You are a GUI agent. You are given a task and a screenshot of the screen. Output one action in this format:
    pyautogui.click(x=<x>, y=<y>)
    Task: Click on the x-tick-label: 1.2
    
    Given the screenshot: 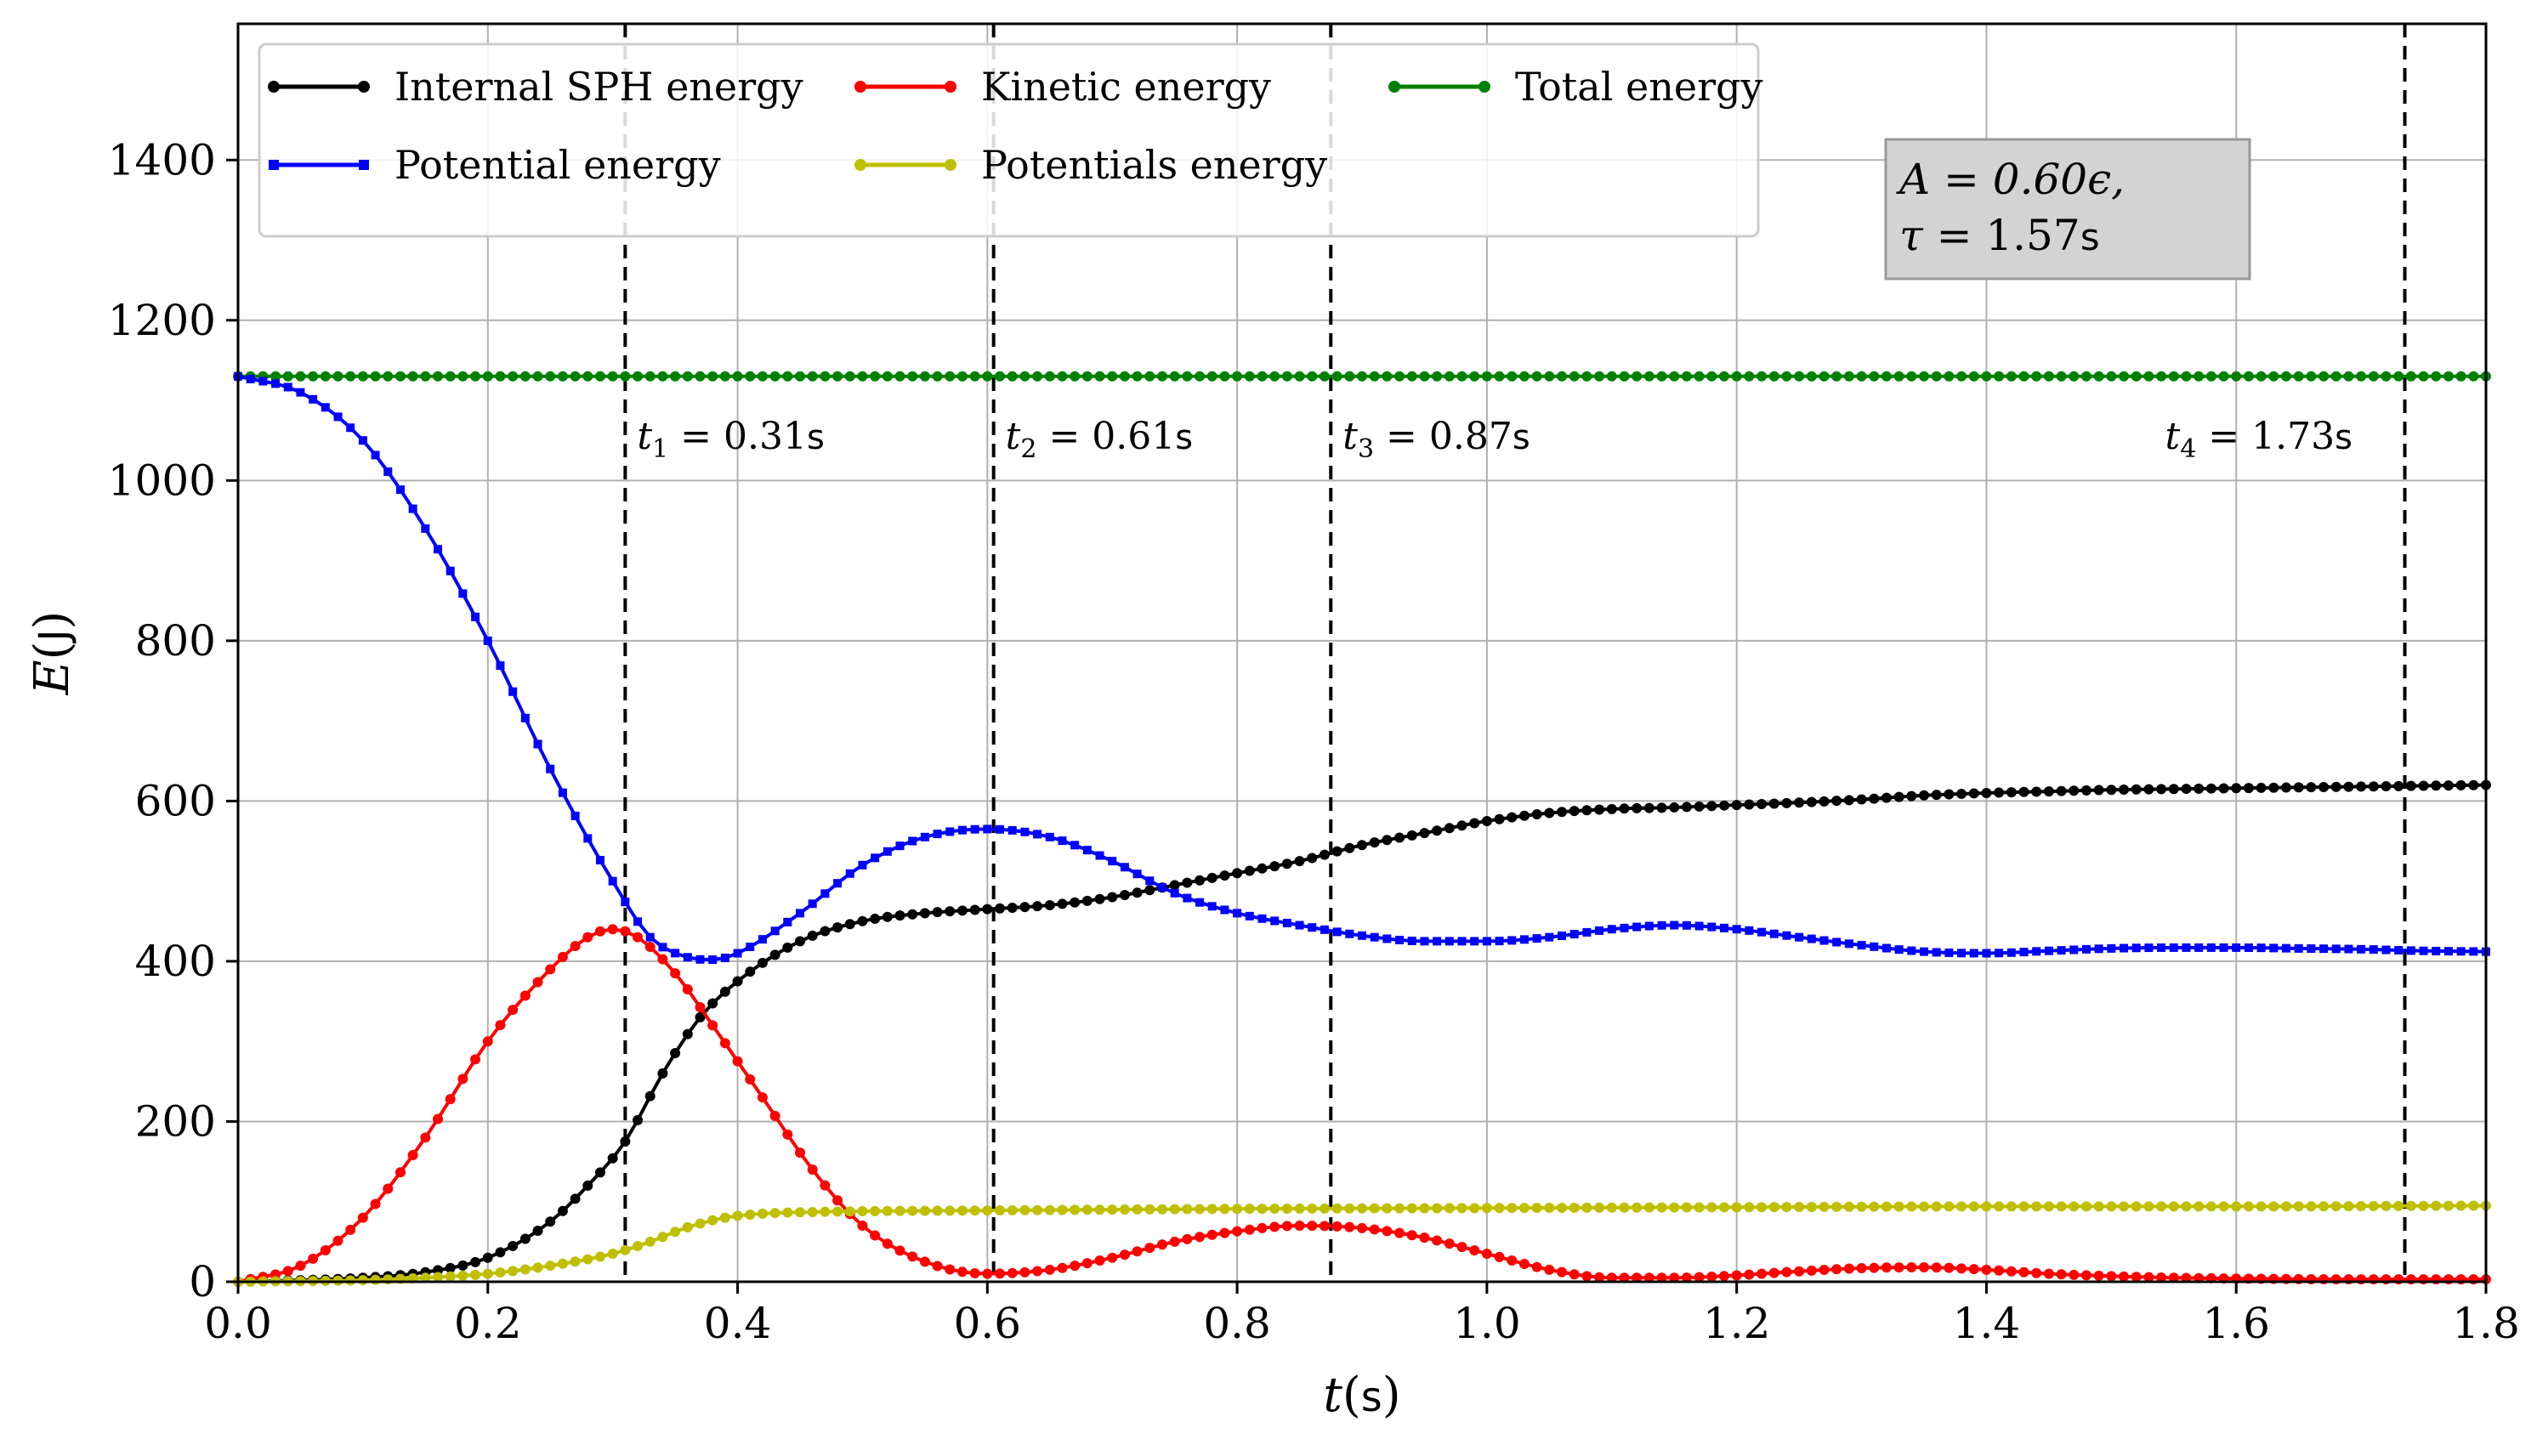 What is the action you would take?
    pyautogui.click(x=1737, y=1323)
    